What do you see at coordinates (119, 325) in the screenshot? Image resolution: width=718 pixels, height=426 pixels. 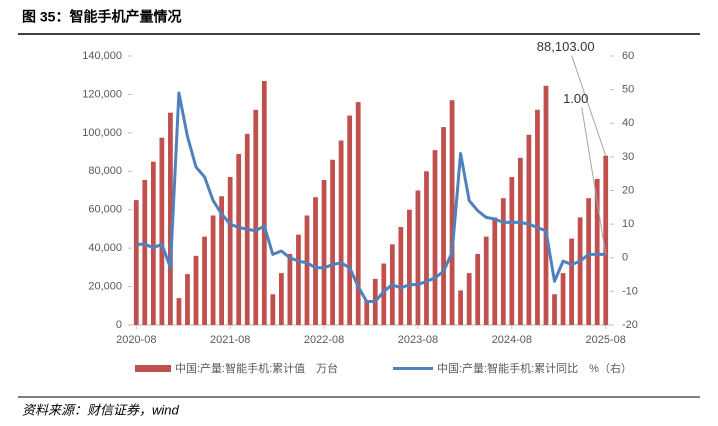 I see `y-tick-label: 0` at bounding box center [119, 325].